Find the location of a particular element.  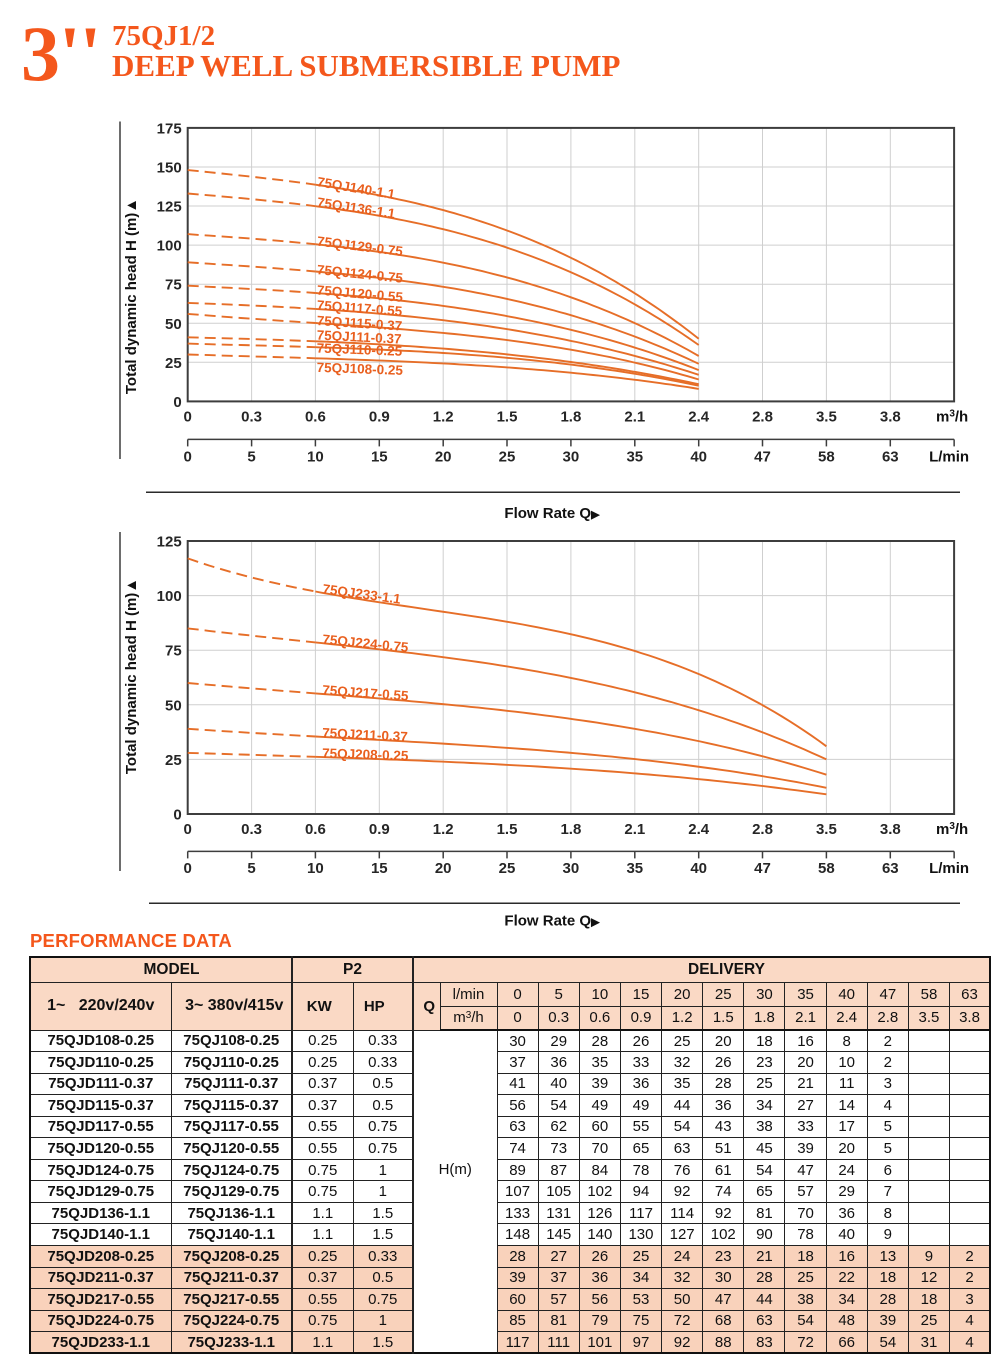

svg-text: 75QJ211-0.37 is located at coordinates (365, 734).